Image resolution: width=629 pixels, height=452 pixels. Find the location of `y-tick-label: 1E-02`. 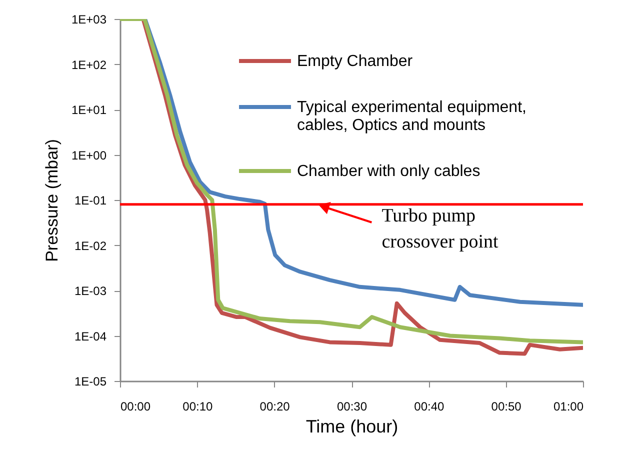

y-tick-label: 1E-02 is located at coordinates (90, 245).